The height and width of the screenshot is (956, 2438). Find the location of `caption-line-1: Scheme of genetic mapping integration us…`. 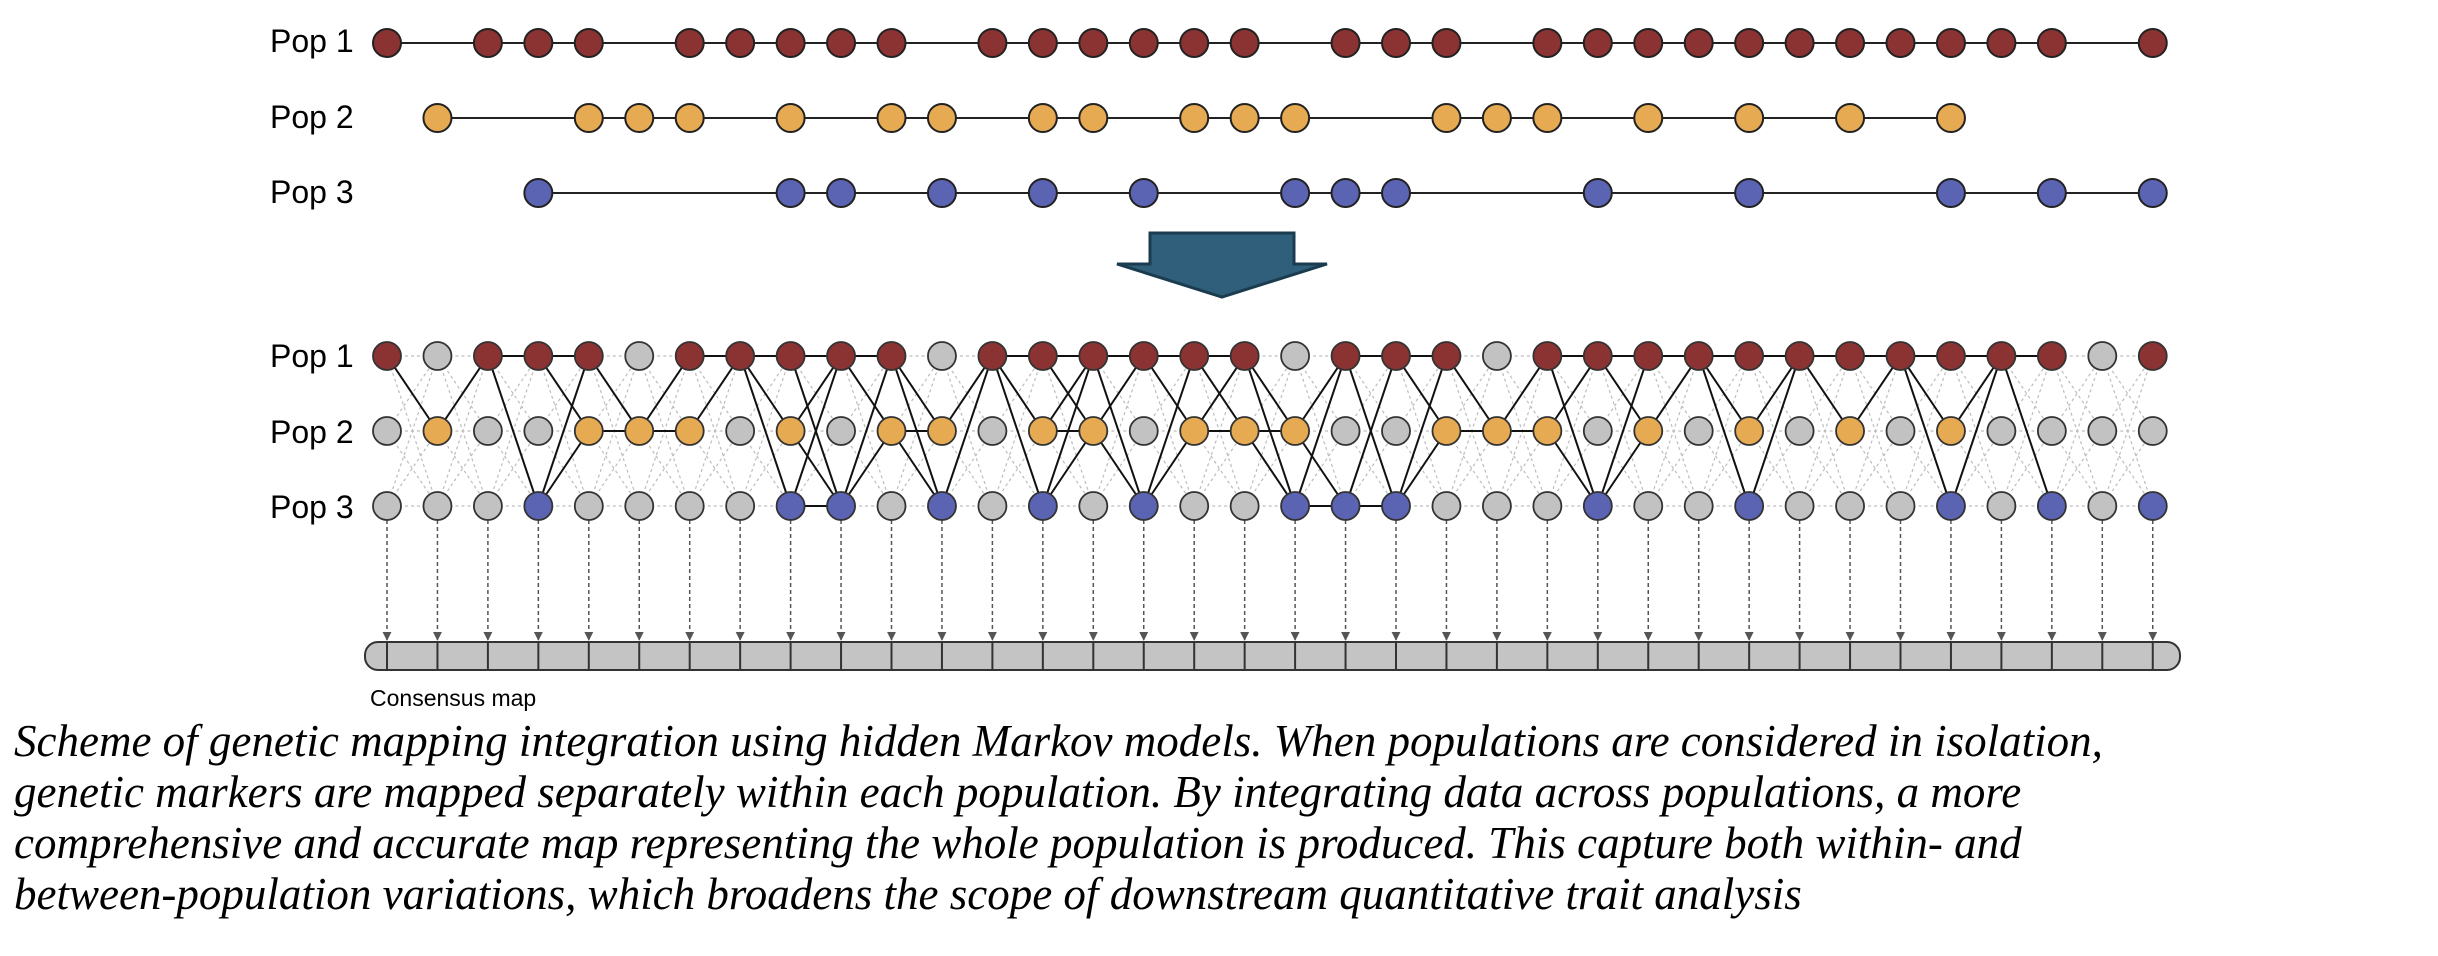

caption-line-1: Scheme of genetic mapping integration us… is located at coordinates (1058, 741).